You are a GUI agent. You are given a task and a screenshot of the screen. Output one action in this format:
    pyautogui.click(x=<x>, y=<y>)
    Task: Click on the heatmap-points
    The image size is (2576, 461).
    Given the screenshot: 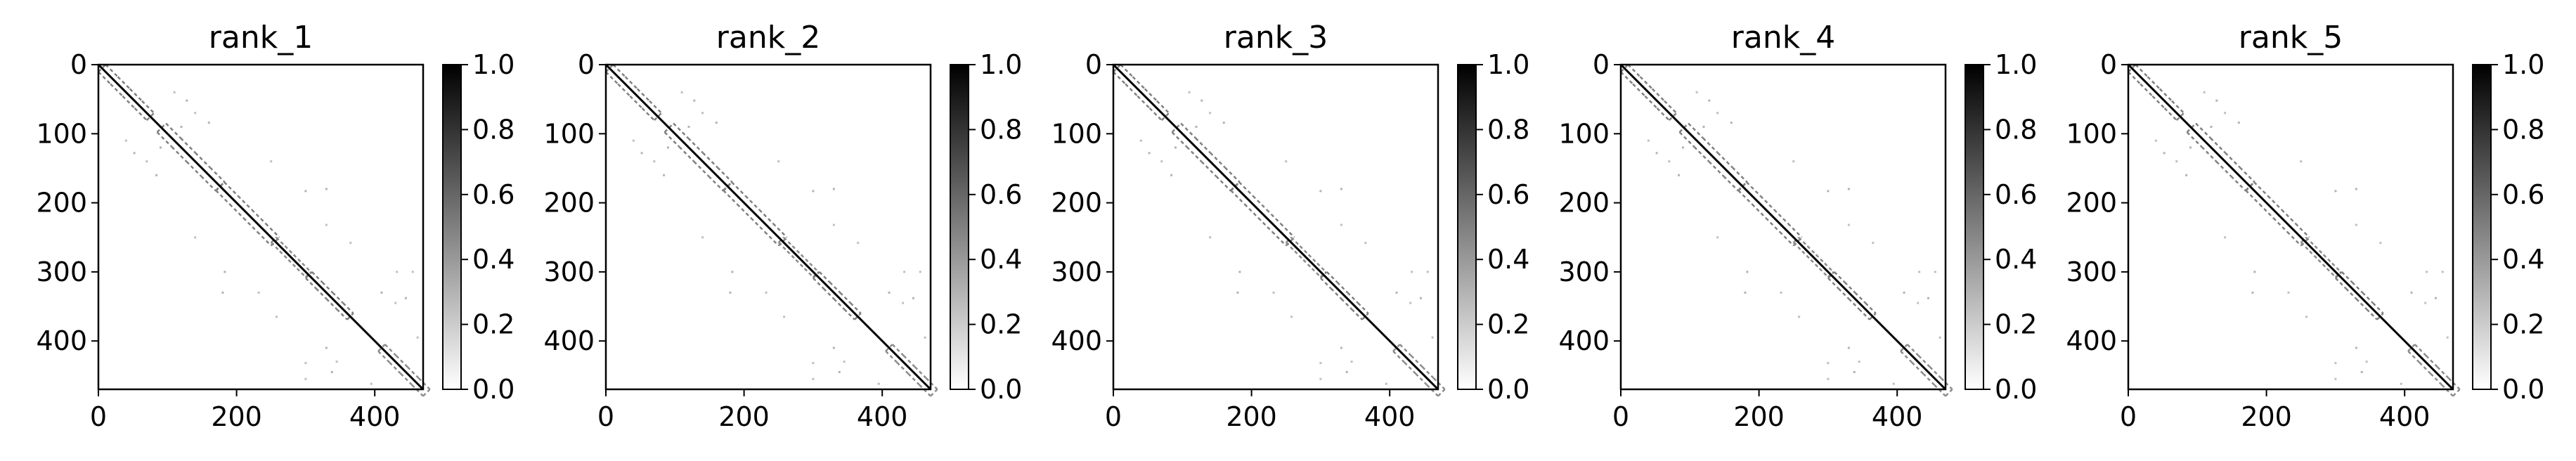 What is the action you would take?
    pyautogui.click(x=2302, y=238)
    